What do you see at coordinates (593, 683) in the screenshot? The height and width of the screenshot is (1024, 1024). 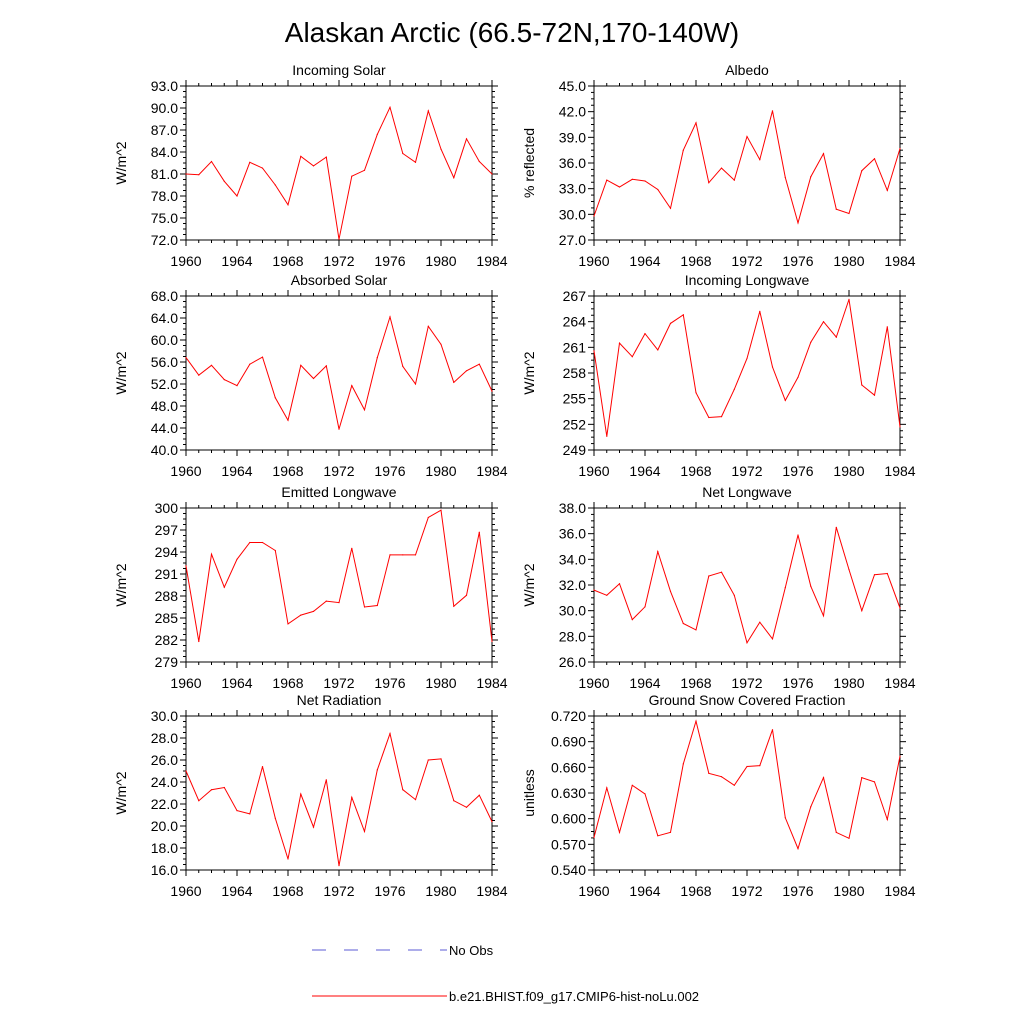 I see `x-tick-label: 1960` at bounding box center [593, 683].